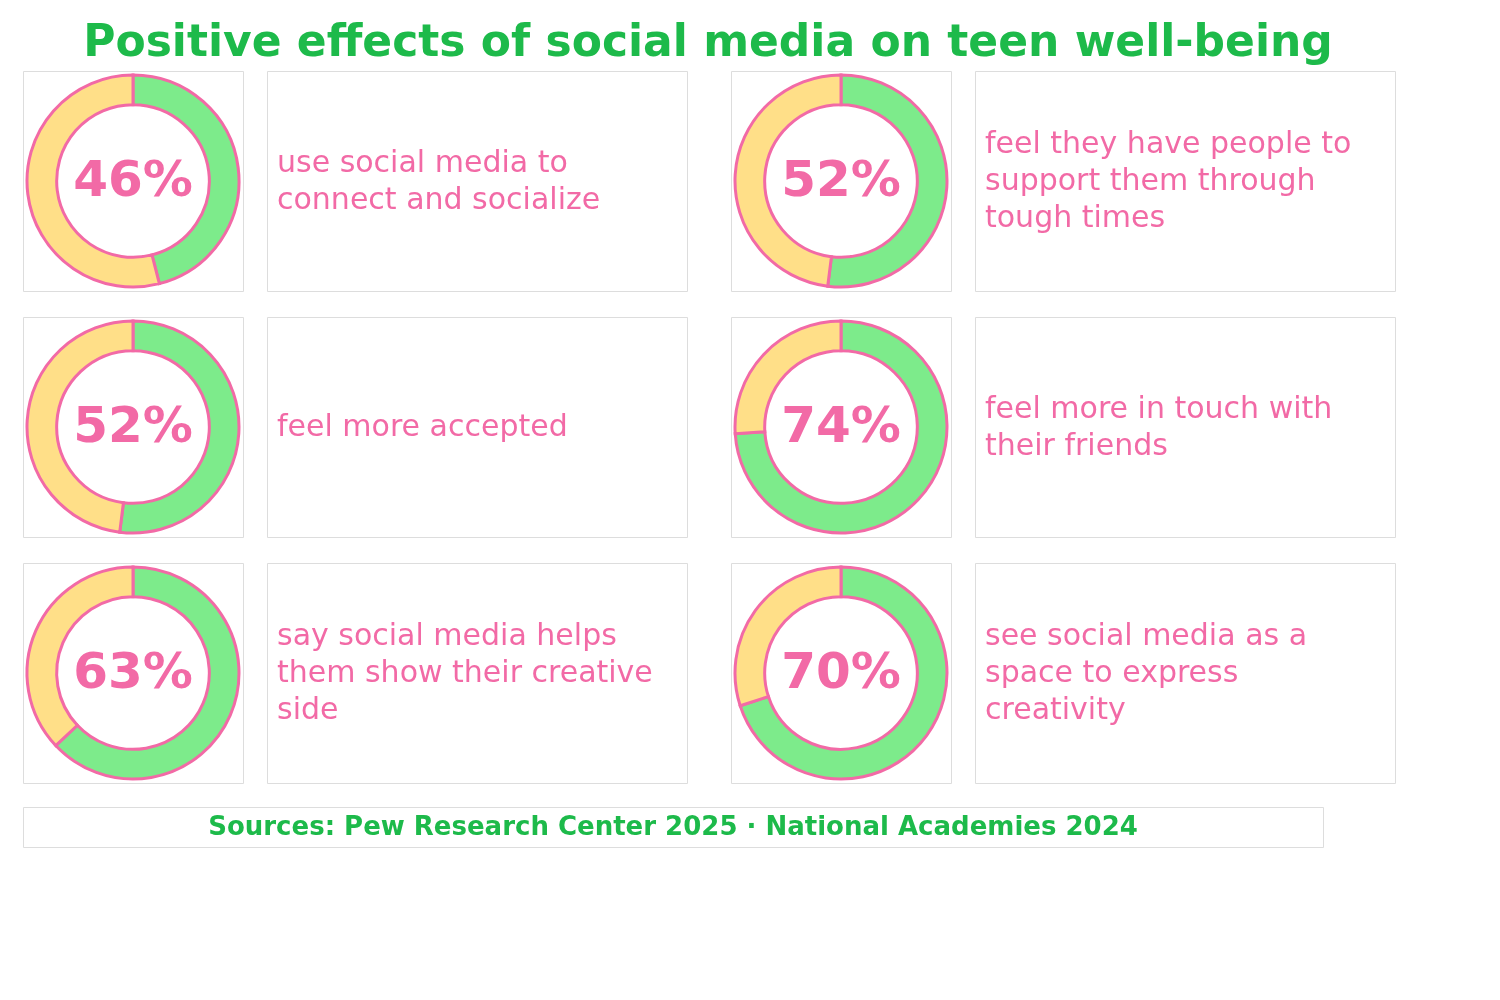  What do you see at coordinates (673, 826) in the screenshot?
I see `source-note: Sources: Pew Research Center 2025 · National Academies 2024` at bounding box center [673, 826].